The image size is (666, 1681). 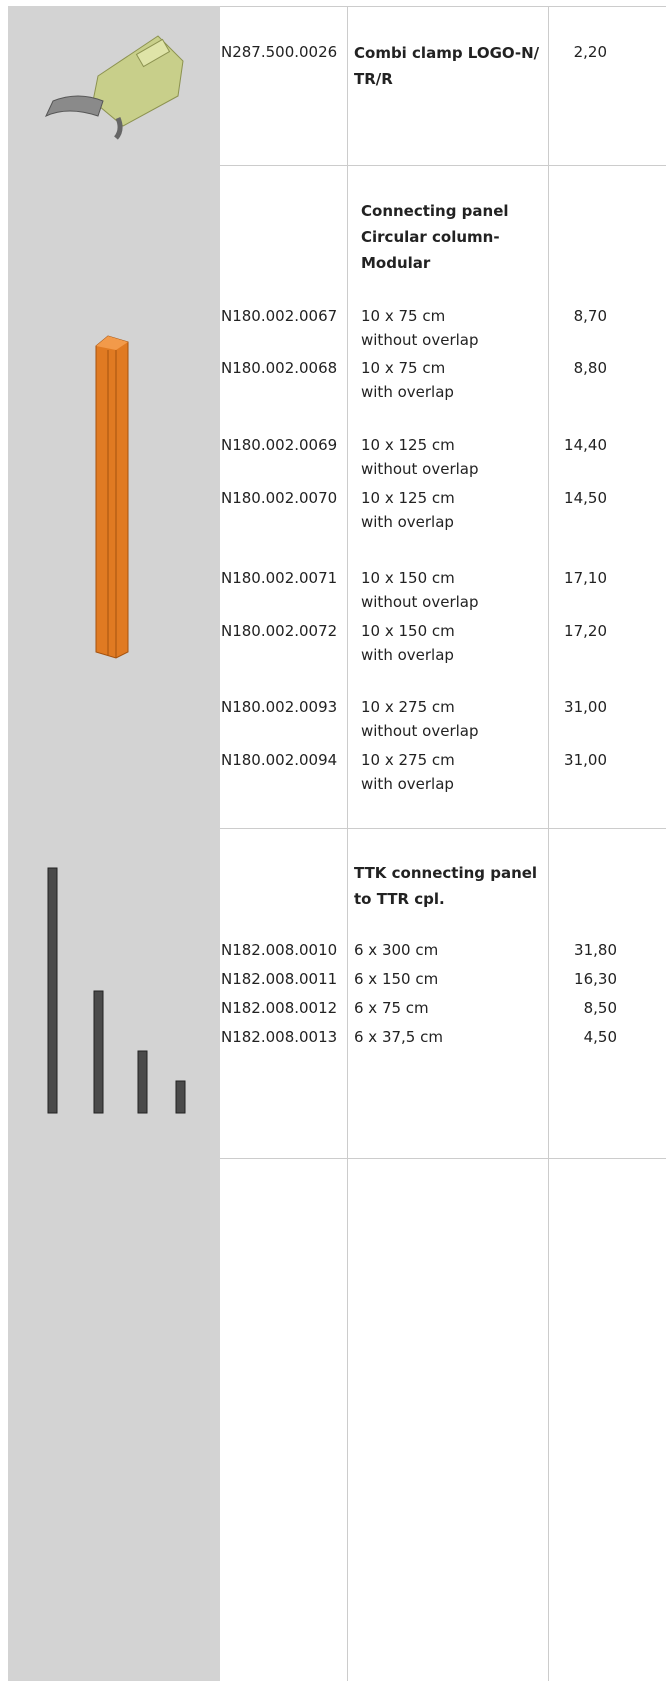 I want to click on item-weight: 17,20, so click(x=585, y=631).